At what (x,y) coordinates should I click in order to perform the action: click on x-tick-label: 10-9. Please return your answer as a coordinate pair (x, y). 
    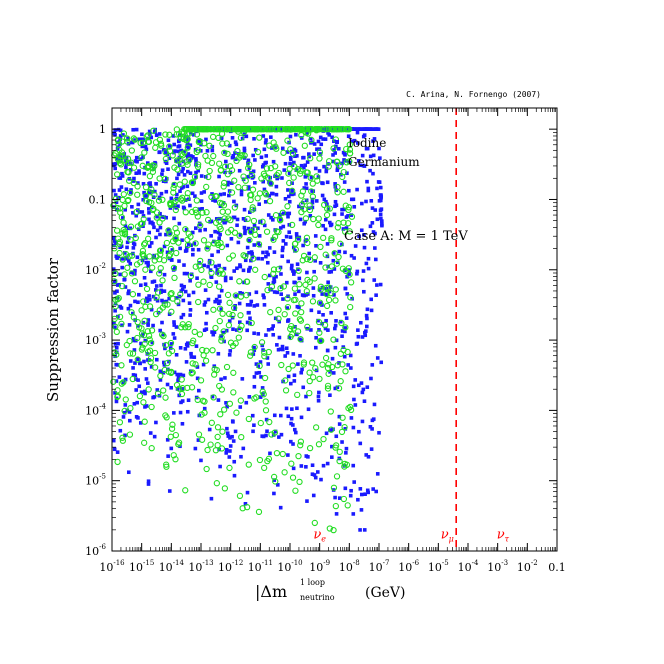
    Looking at the image, I should click on (319, 566).